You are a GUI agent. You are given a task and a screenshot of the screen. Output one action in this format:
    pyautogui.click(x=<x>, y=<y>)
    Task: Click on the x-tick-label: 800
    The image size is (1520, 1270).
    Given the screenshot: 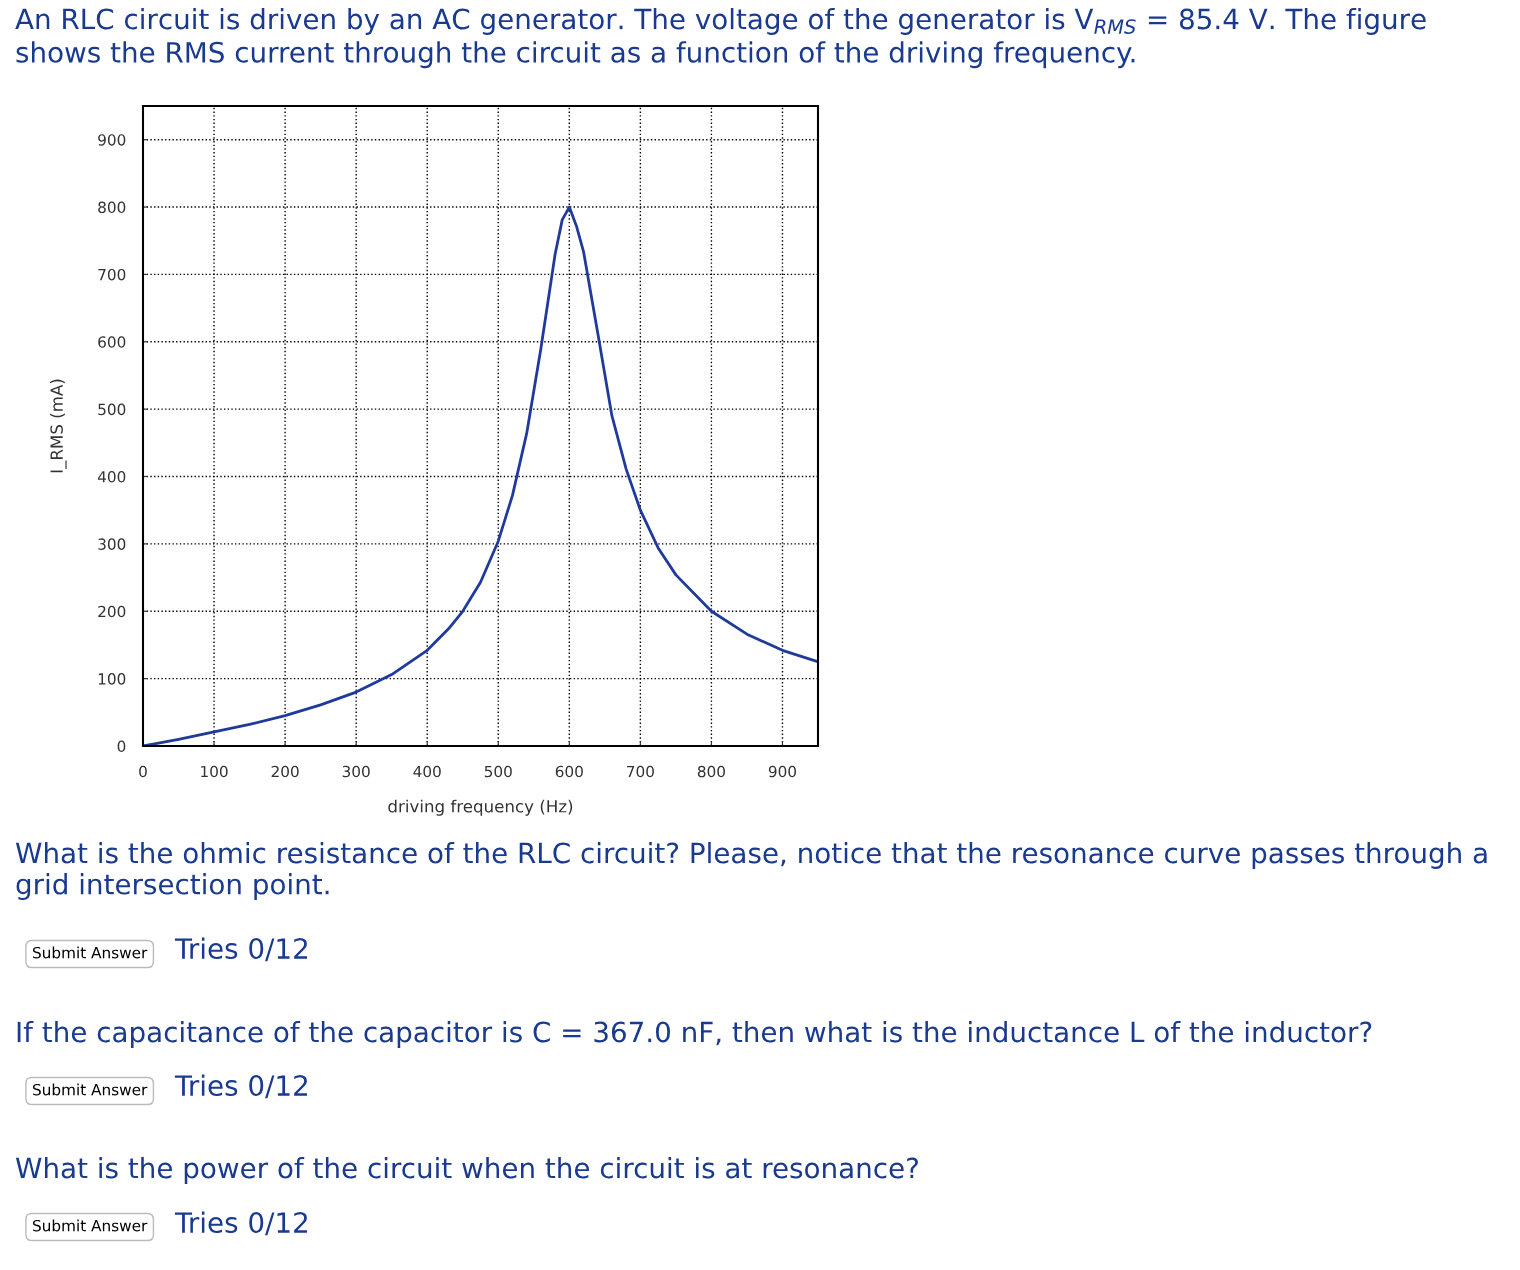 What is the action you would take?
    pyautogui.click(x=711, y=771)
    